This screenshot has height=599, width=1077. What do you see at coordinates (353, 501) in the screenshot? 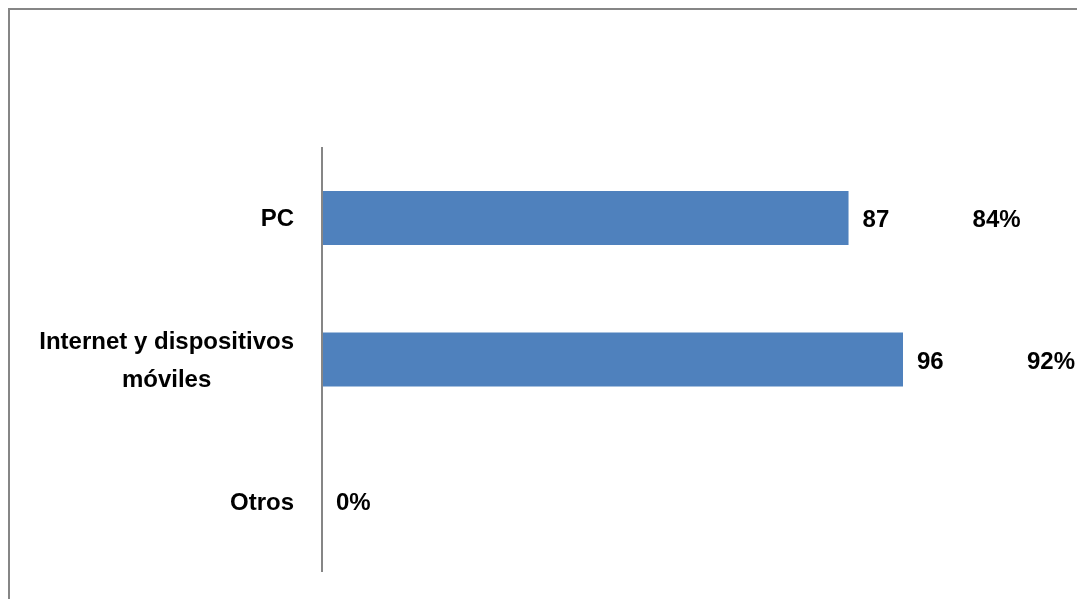
I see `annotation: 0%` at bounding box center [353, 501].